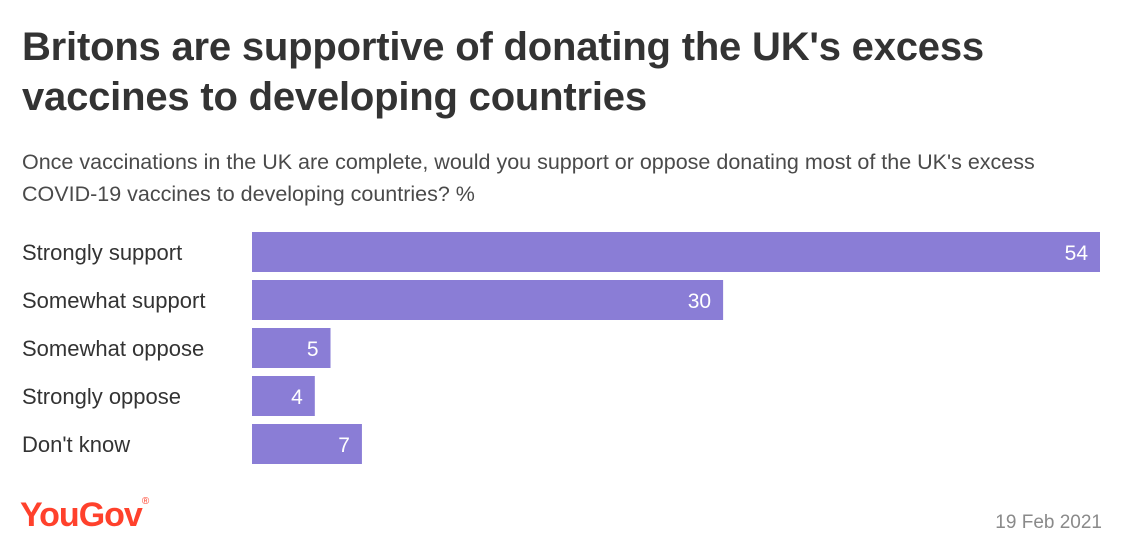  What do you see at coordinates (113, 348) in the screenshot?
I see `category-label: Somewhat oppose` at bounding box center [113, 348].